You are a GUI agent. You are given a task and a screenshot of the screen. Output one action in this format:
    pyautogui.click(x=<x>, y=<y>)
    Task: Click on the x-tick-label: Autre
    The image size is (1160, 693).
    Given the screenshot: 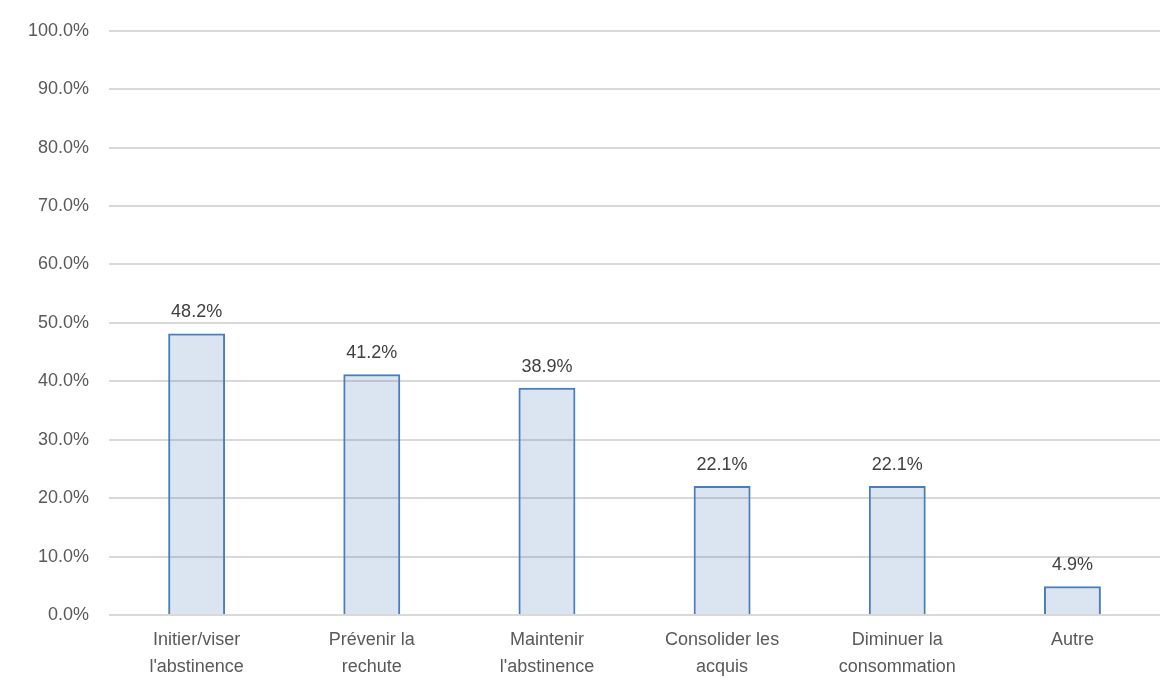 What is the action you would take?
    pyautogui.click(x=1072, y=639)
    